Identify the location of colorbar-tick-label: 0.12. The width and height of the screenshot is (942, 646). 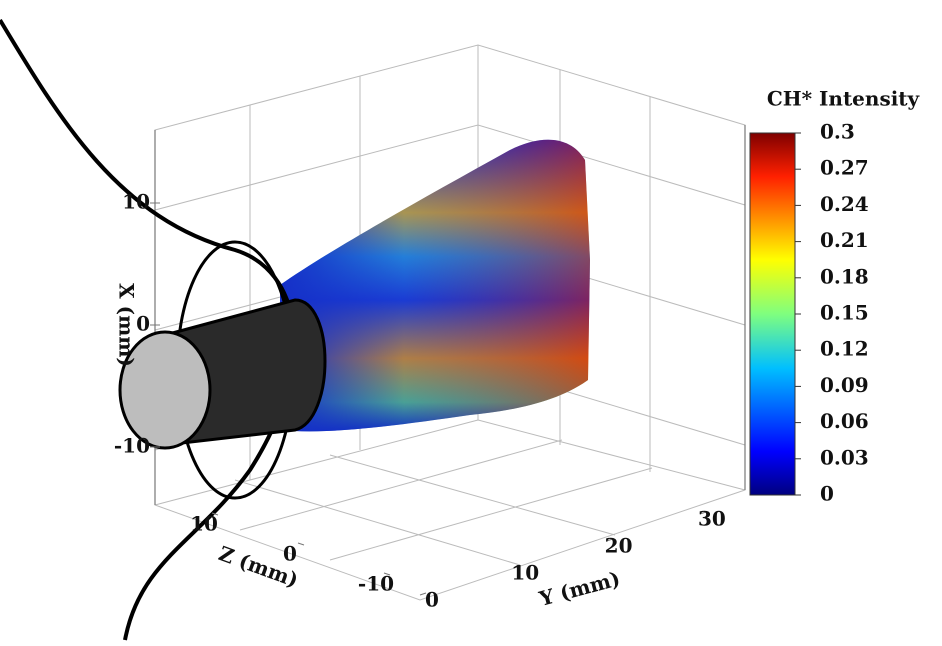
(844, 349).